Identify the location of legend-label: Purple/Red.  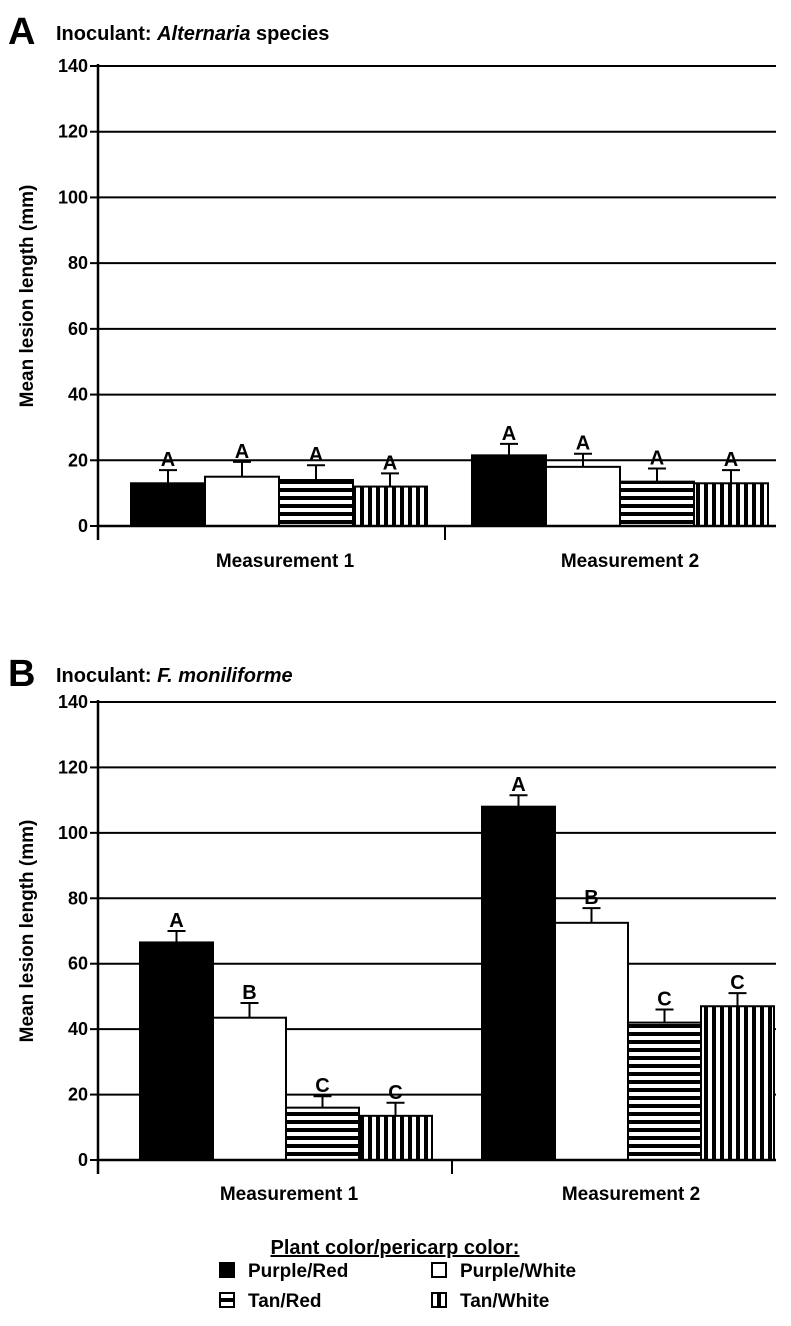
(298, 1271).